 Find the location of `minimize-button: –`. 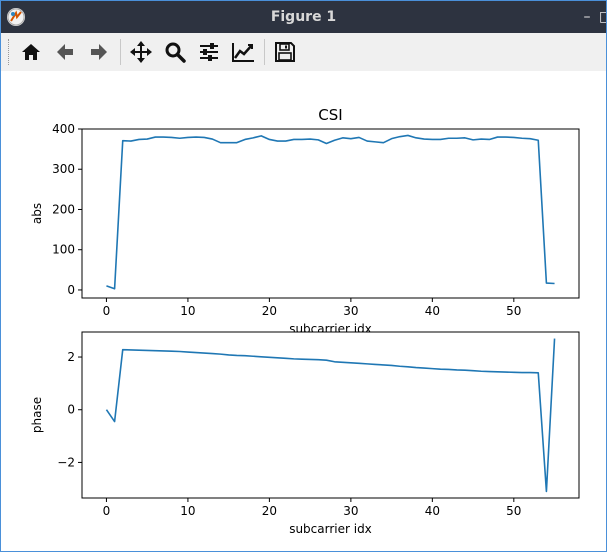

minimize-button: – is located at coordinates (587, 17).